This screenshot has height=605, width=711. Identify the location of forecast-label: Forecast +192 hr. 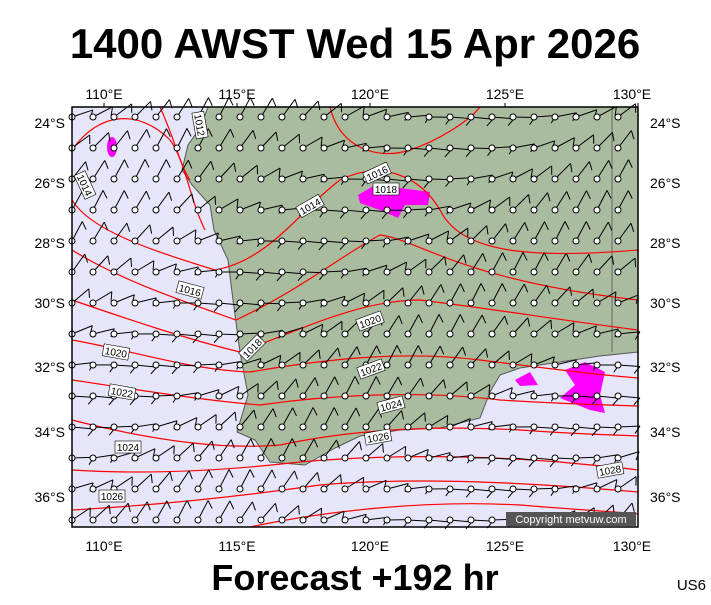
(354, 577).